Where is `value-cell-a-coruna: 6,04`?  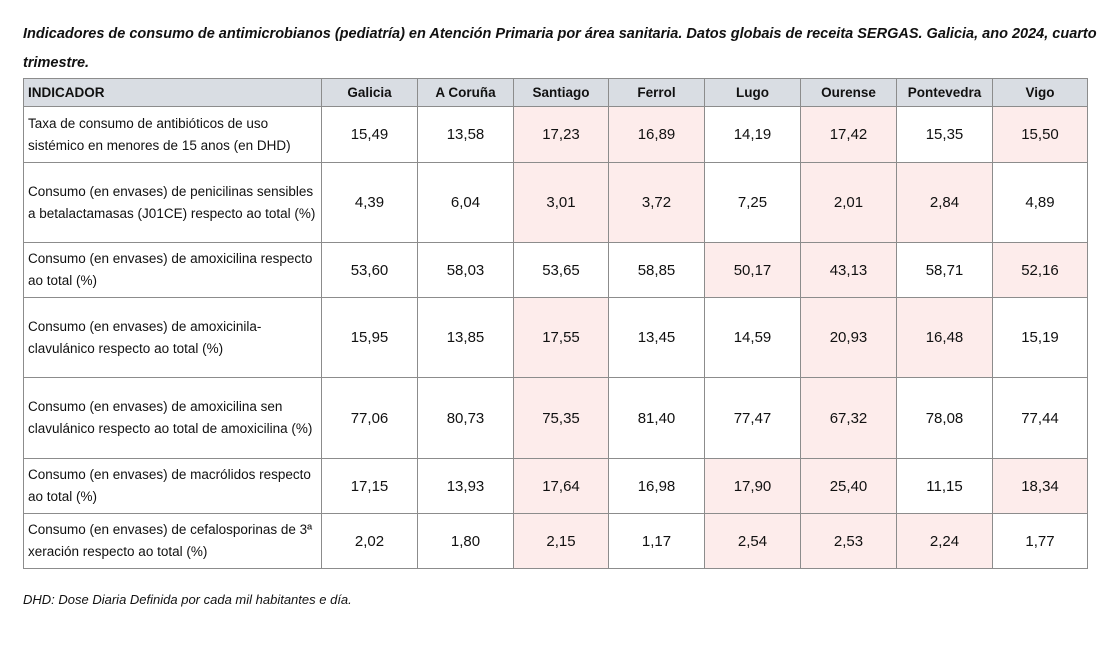
value-cell-a-coruna: 6,04 is located at coordinates (465, 202).